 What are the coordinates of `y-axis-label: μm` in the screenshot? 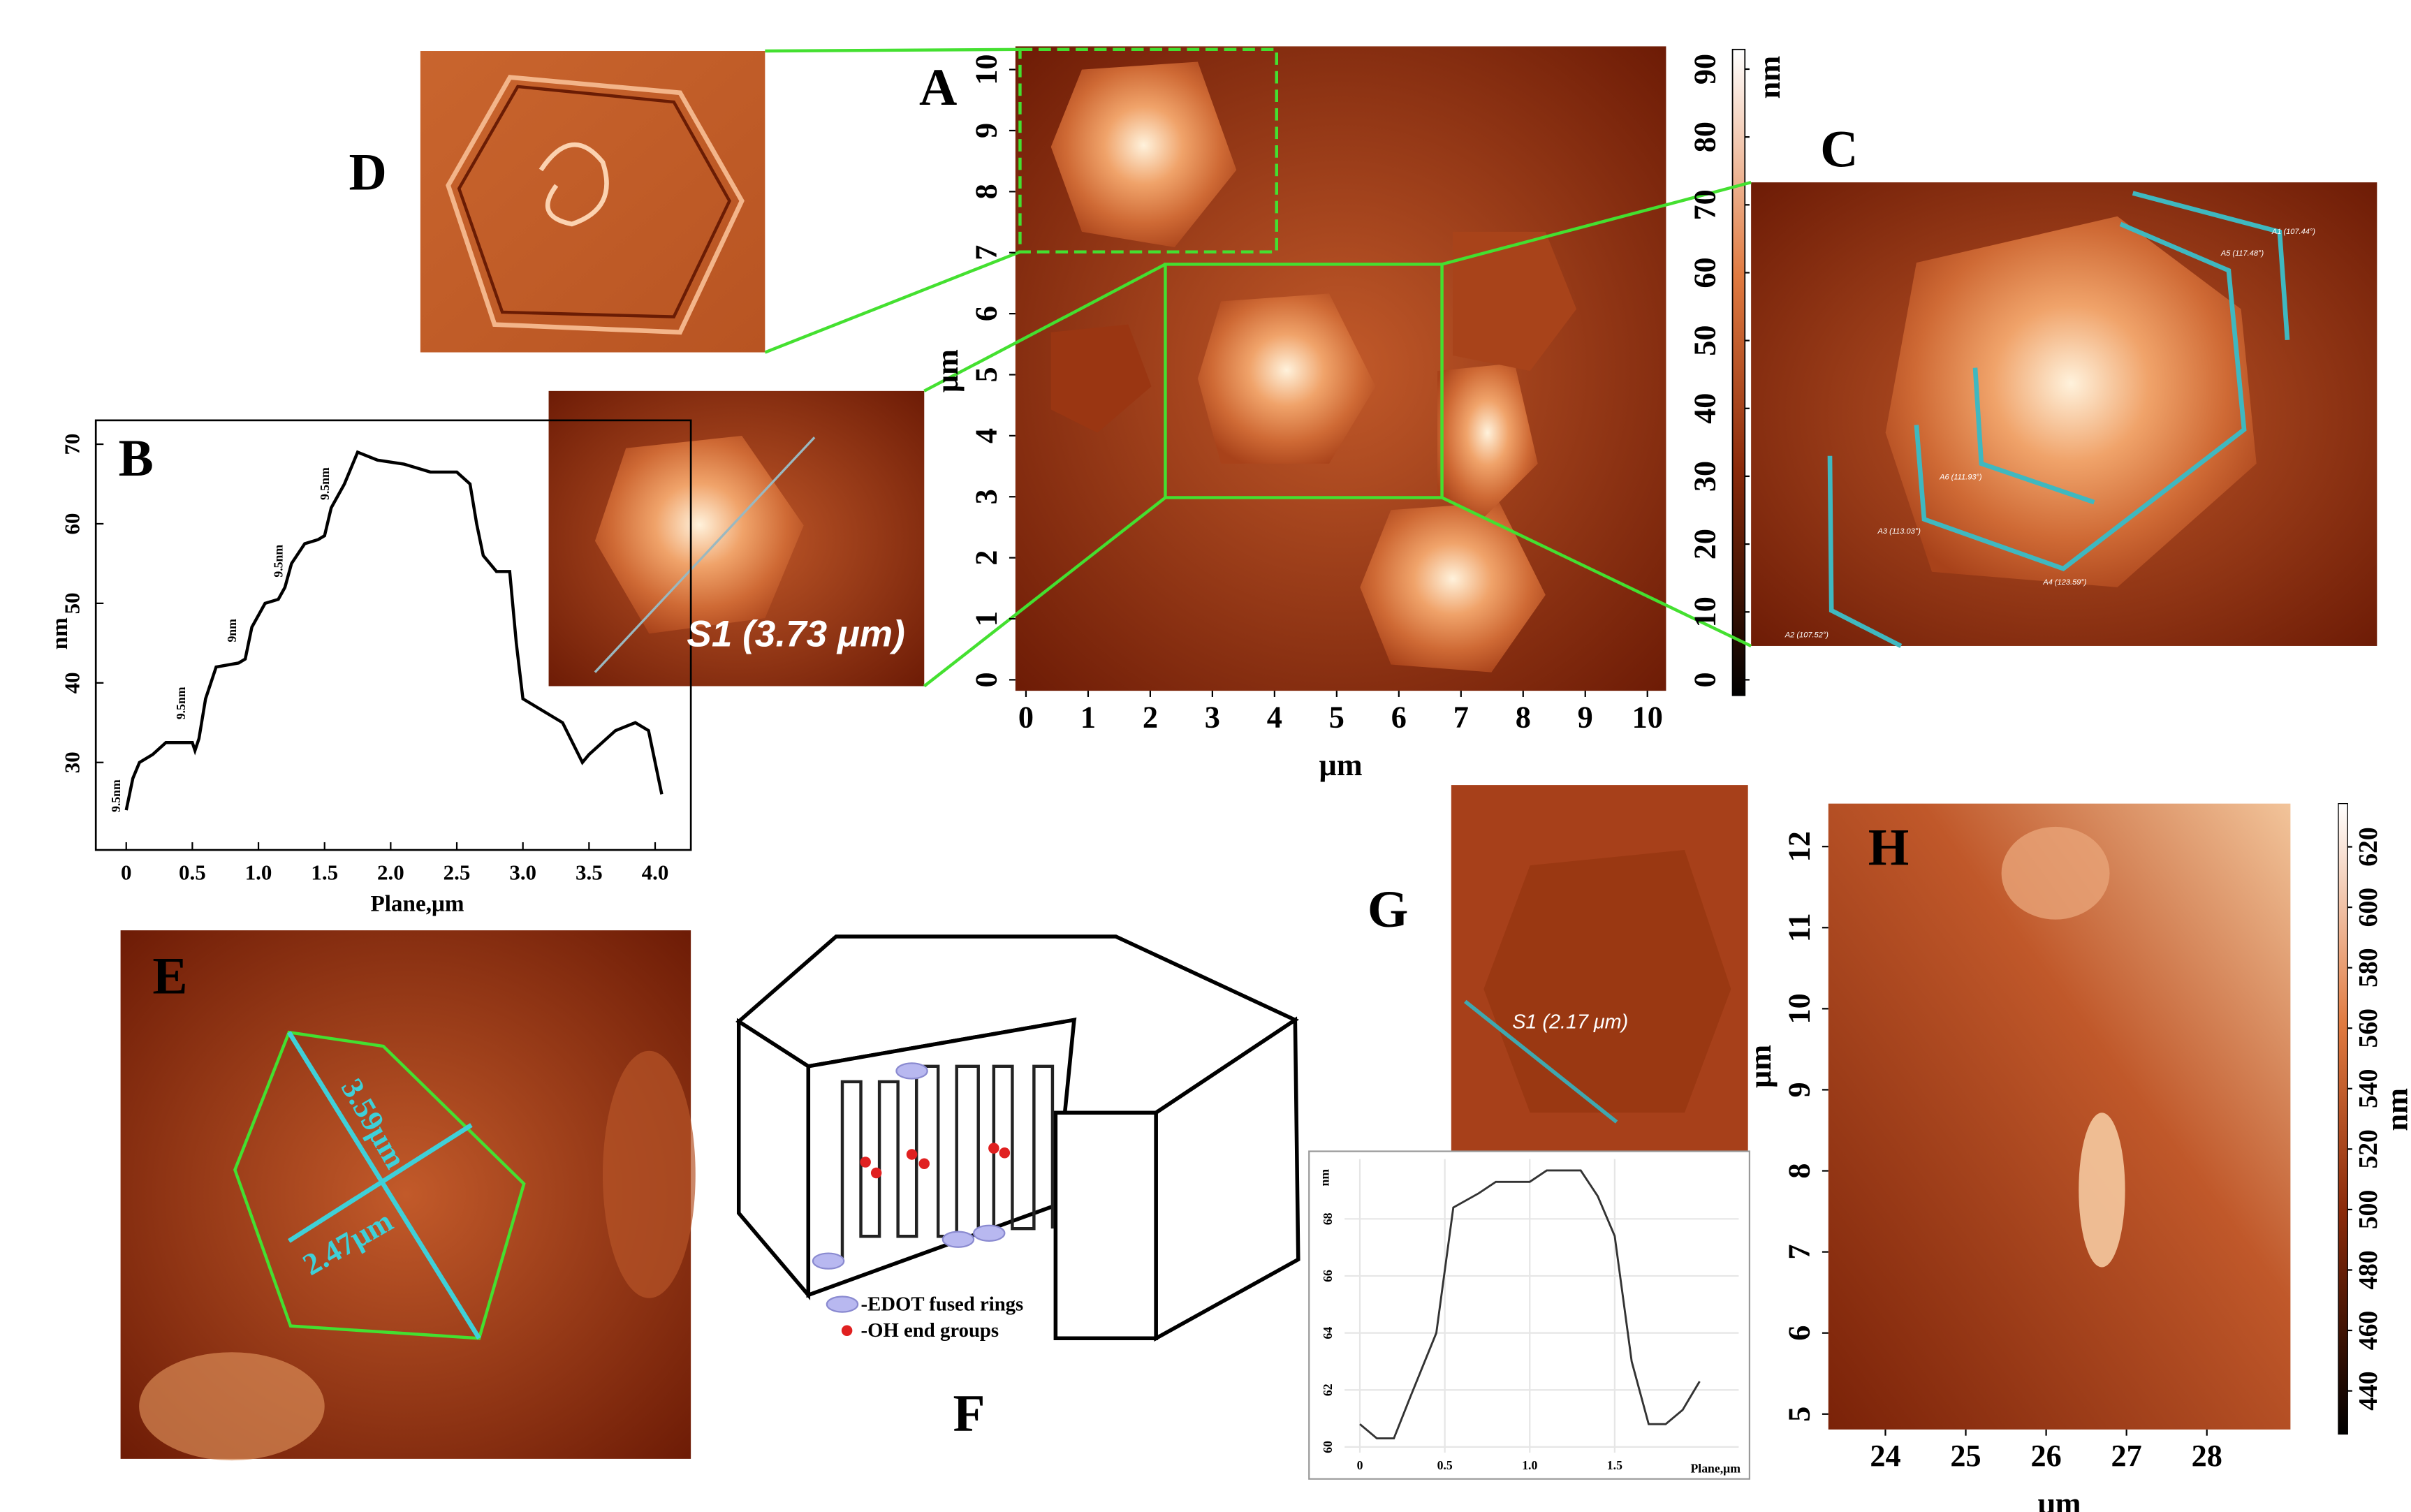 It's located at (947, 371).